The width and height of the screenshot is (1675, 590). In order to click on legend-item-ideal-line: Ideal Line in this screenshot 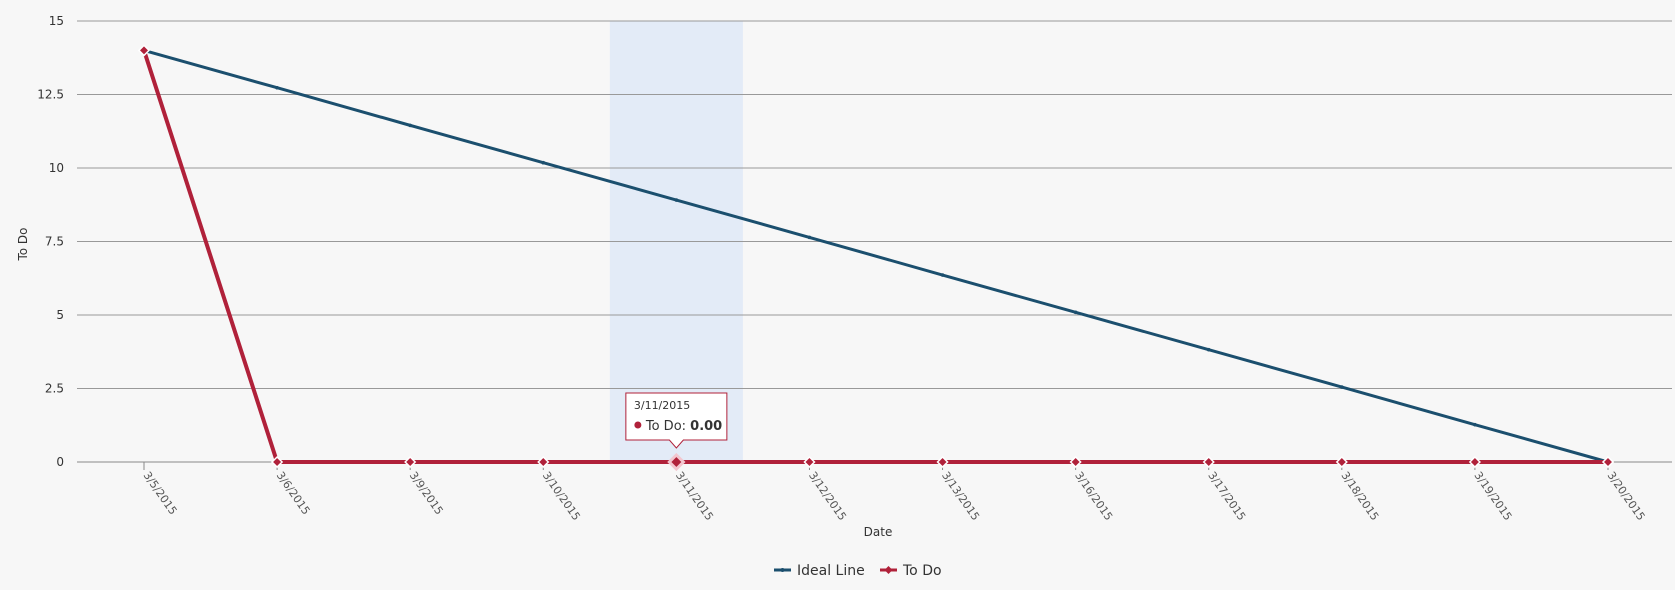, I will do `click(819, 571)`.